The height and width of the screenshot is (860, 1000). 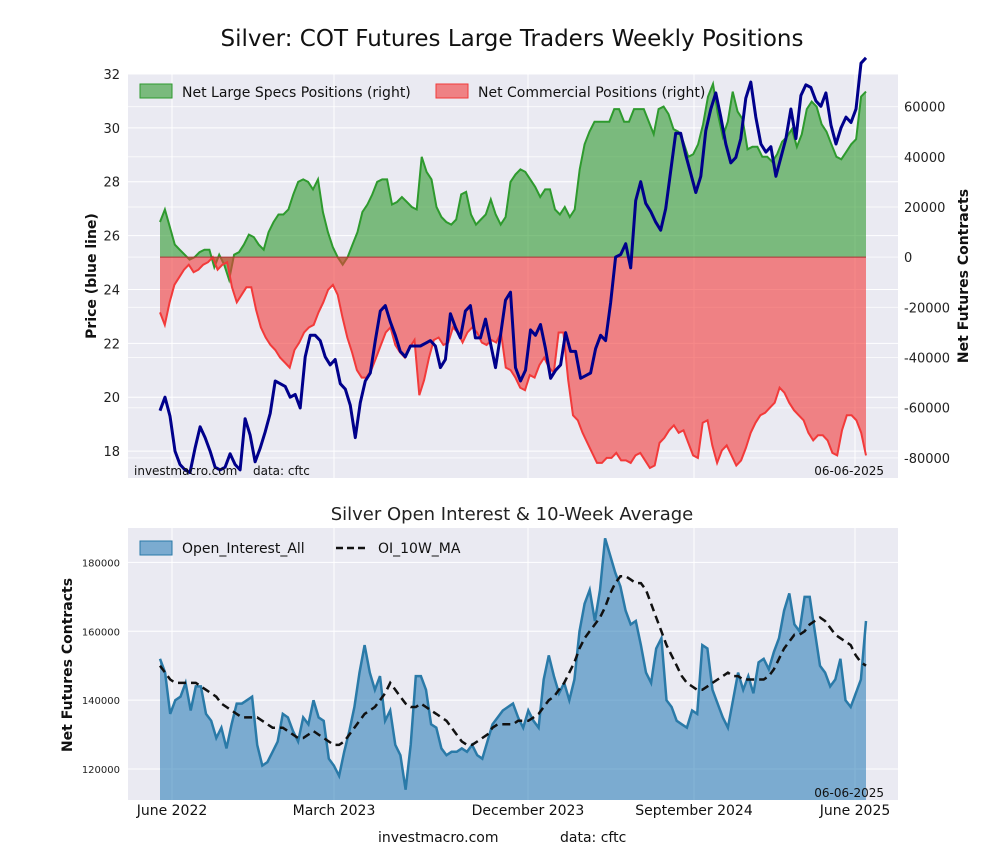 I want to click on right-tick-label: -80000, so click(x=927, y=459).